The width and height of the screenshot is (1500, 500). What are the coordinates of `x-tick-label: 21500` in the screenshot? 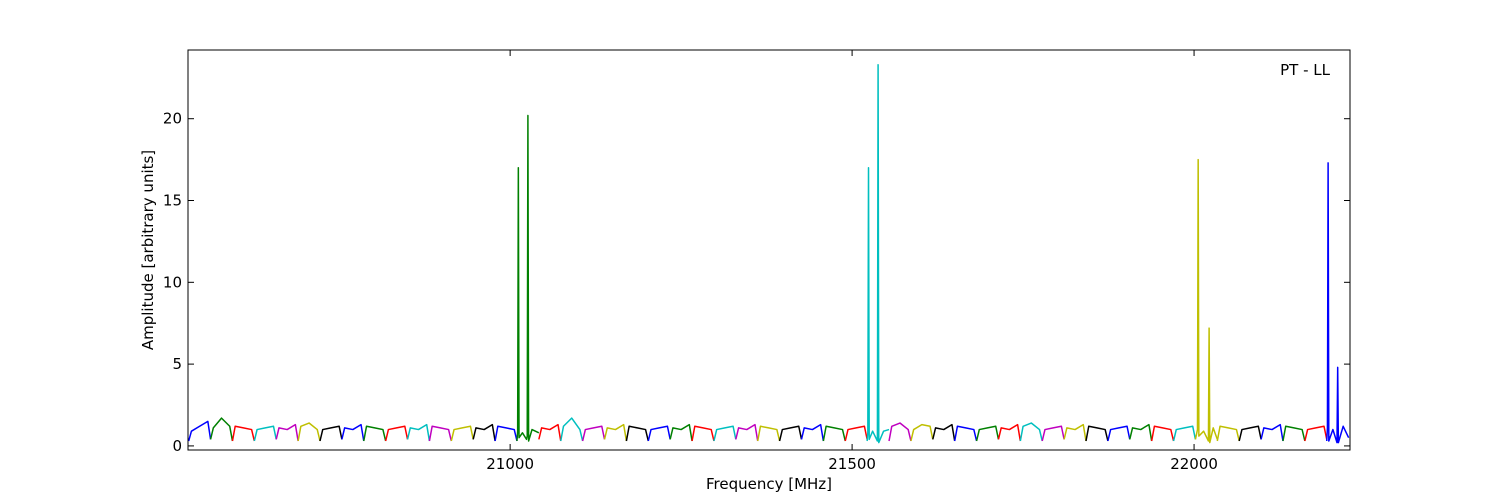 It's located at (852, 464).